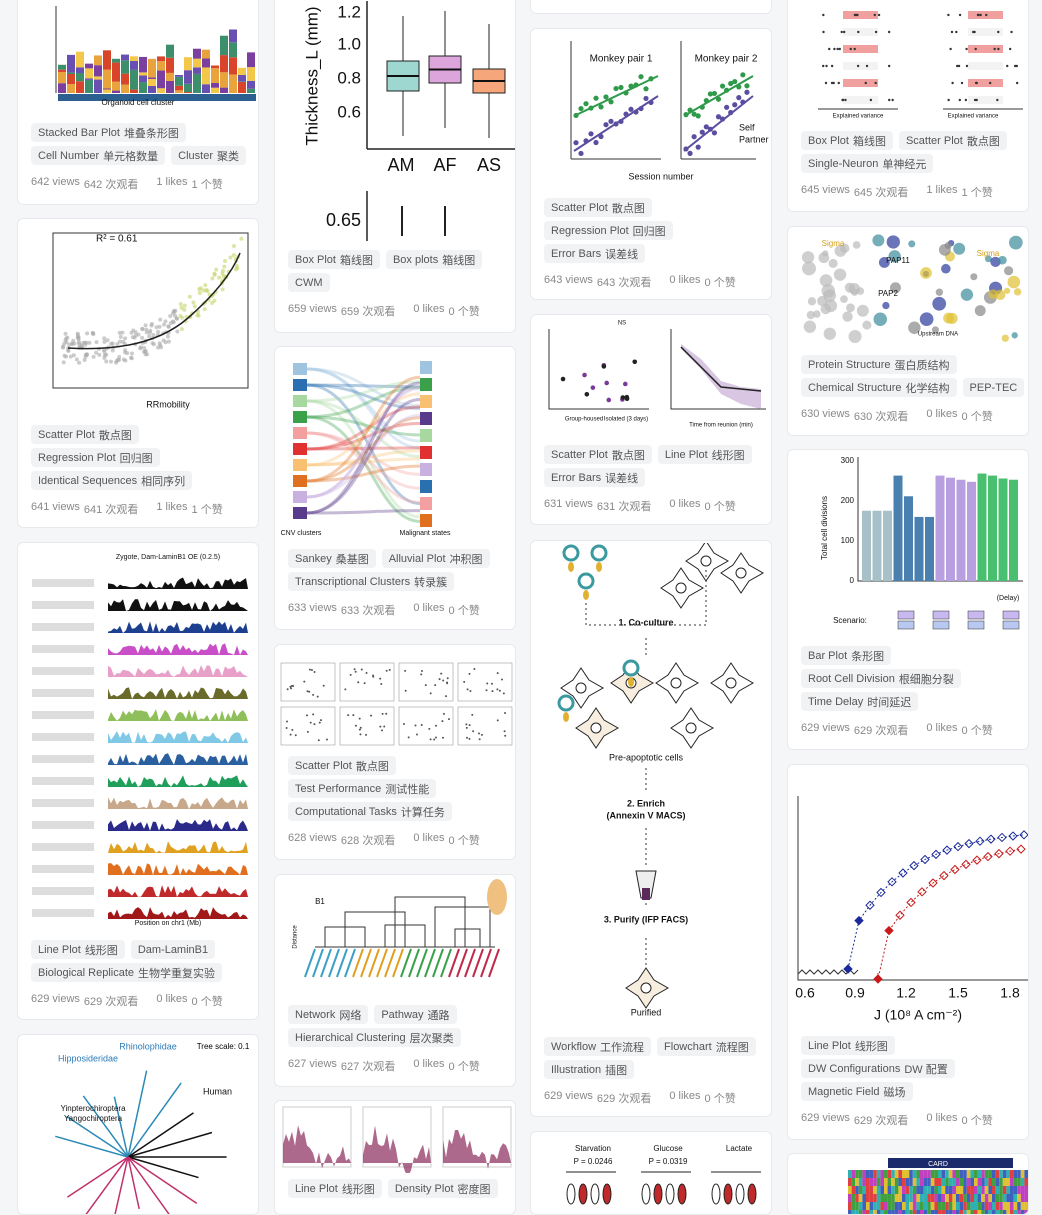  What do you see at coordinates (309, 282) in the screenshot?
I see `tag: CWM` at bounding box center [309, 282].